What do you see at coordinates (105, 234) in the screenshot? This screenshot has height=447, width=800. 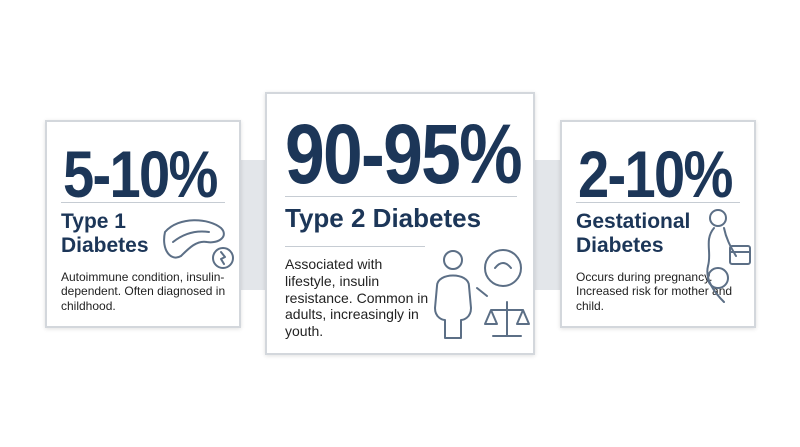 I see `title: Type 1 Diabetes` at bounding box center [105, 234].